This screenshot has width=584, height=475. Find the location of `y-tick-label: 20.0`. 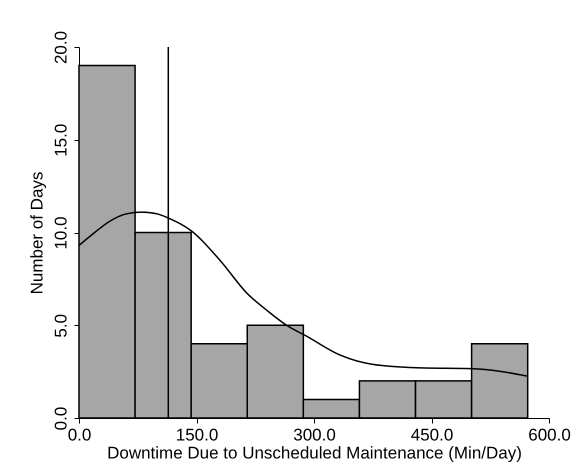

y-tick-label: 20.0 is located at coordinates (61, 47).